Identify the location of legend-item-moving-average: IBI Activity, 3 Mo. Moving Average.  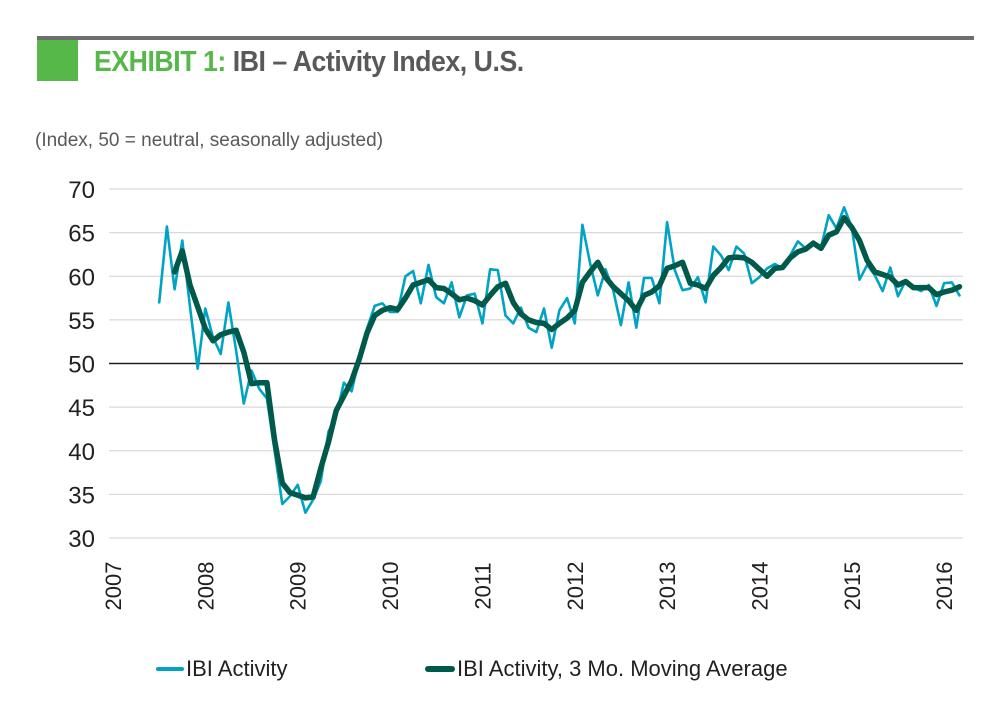
(606, 669).